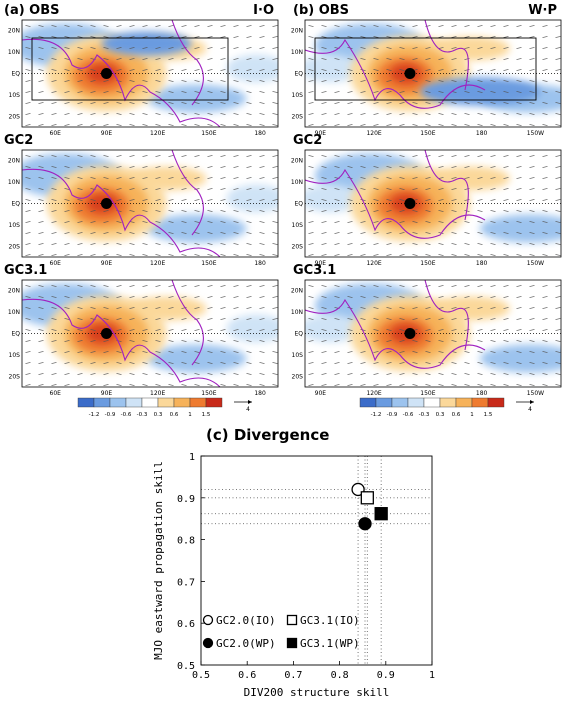 The image size is (580, 710). I want to click on lon-label: 90E, so click(107, 133).